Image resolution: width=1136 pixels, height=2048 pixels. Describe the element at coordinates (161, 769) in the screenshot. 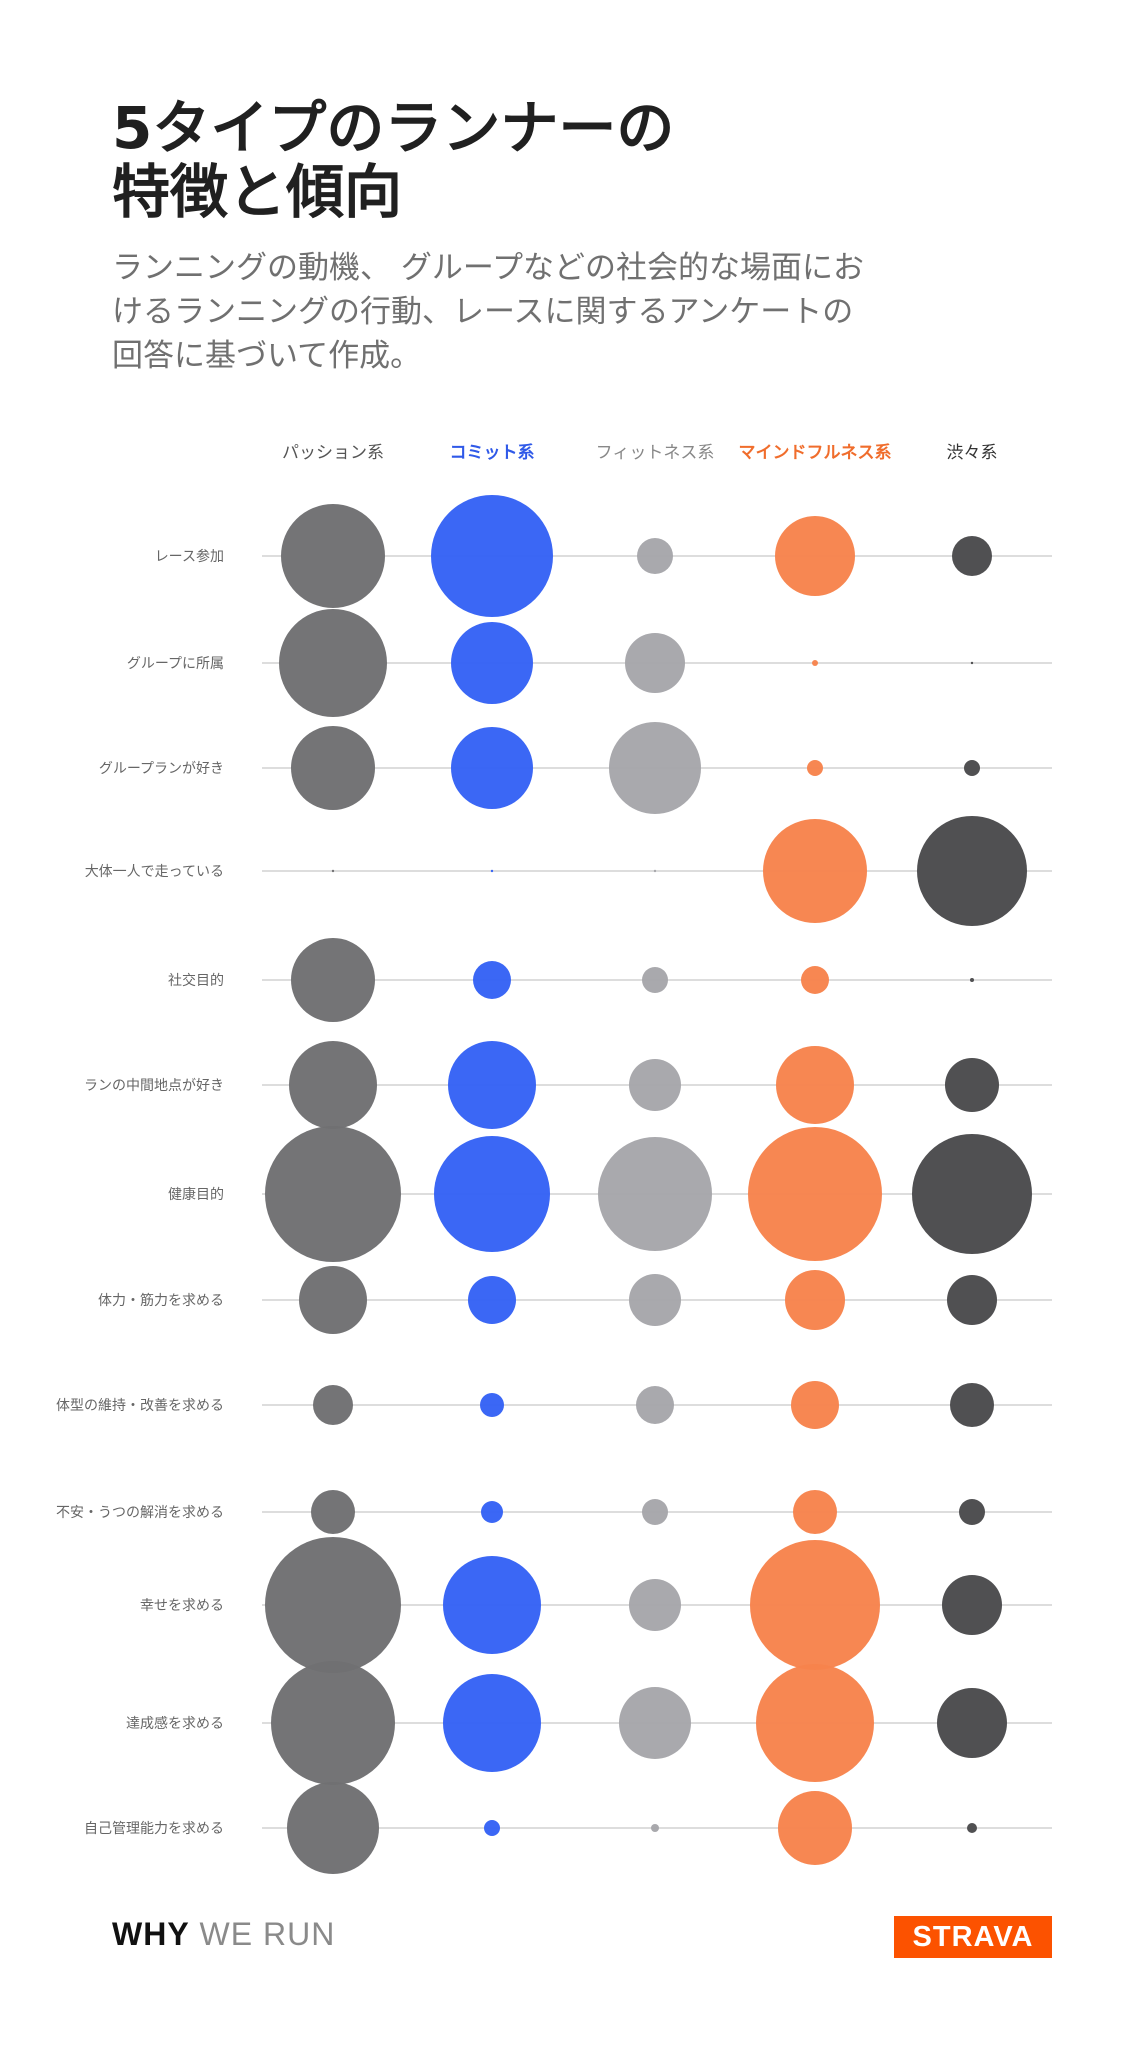

I see `row-label: グループランが好き` at that location.